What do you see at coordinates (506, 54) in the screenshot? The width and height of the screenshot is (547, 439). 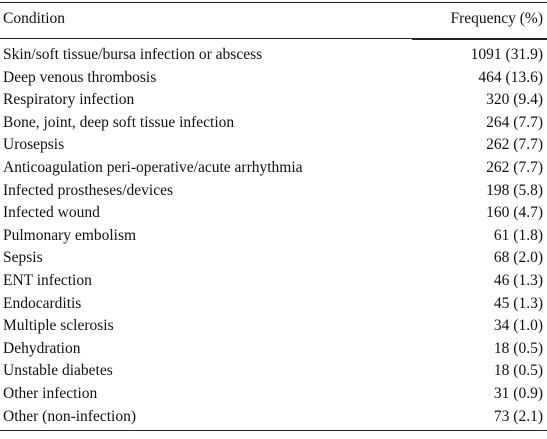 I see `row-frequency: 1091 (31.9)` at bounding box center [506, 54].